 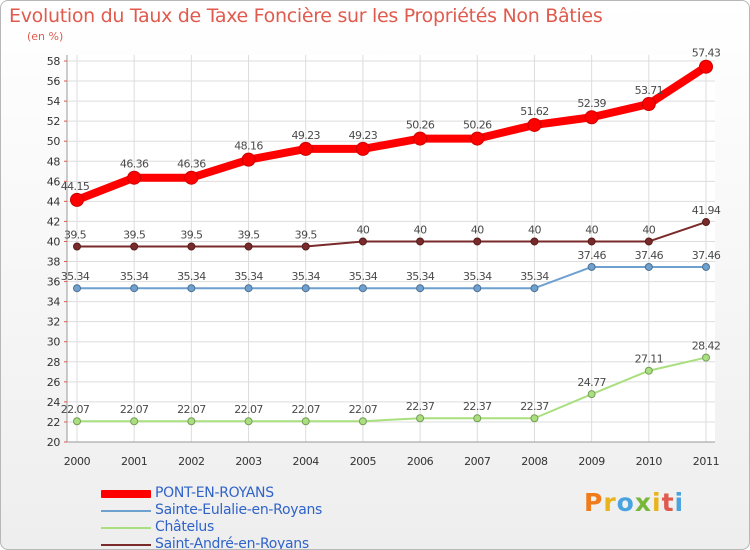 What do you see at coordinates (706, 461) in the screenshot?
I see `x-tick-label: 2011` at bounding box center [706, 461].